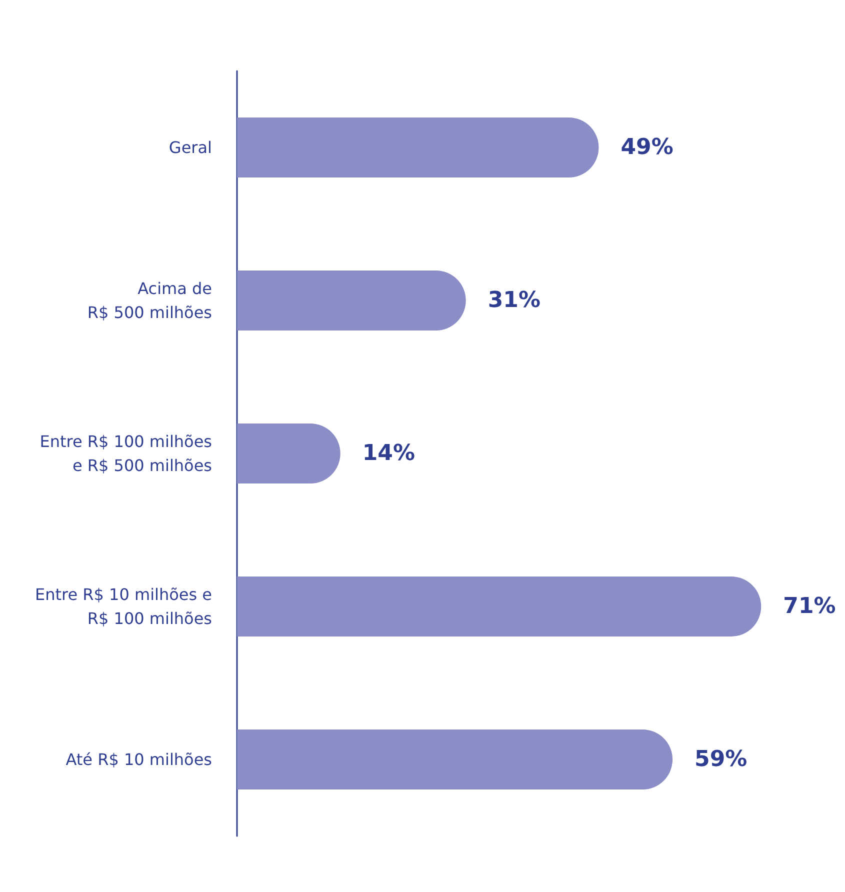 The width and height of the screenshot is (845, 892). I want to click on data-label: 14%, so click(389, 453).